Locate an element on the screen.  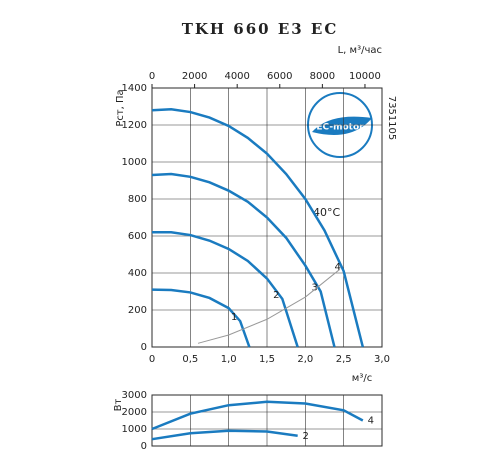
annotation: 40°C is located at coordinates (326, 212).